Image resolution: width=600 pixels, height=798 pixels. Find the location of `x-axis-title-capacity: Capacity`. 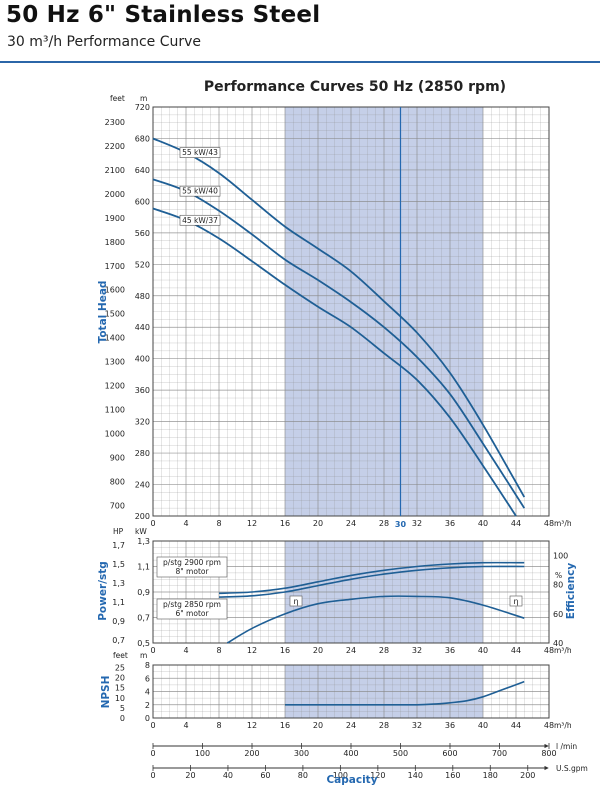

x-axis-title-capacity: Capacity is located at coordinates (351, 780).